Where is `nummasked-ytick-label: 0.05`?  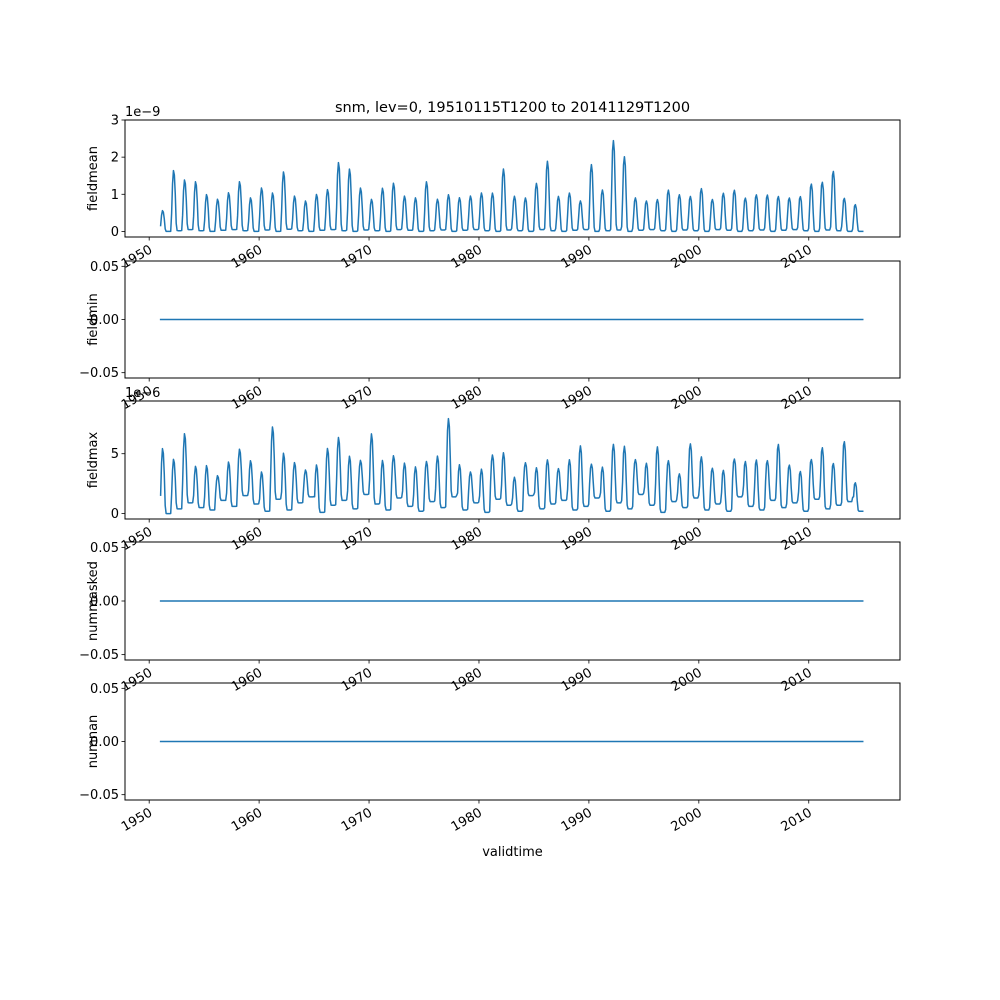 nummasked-ytick-label: 0.05 is located at coordinates (104, 548).